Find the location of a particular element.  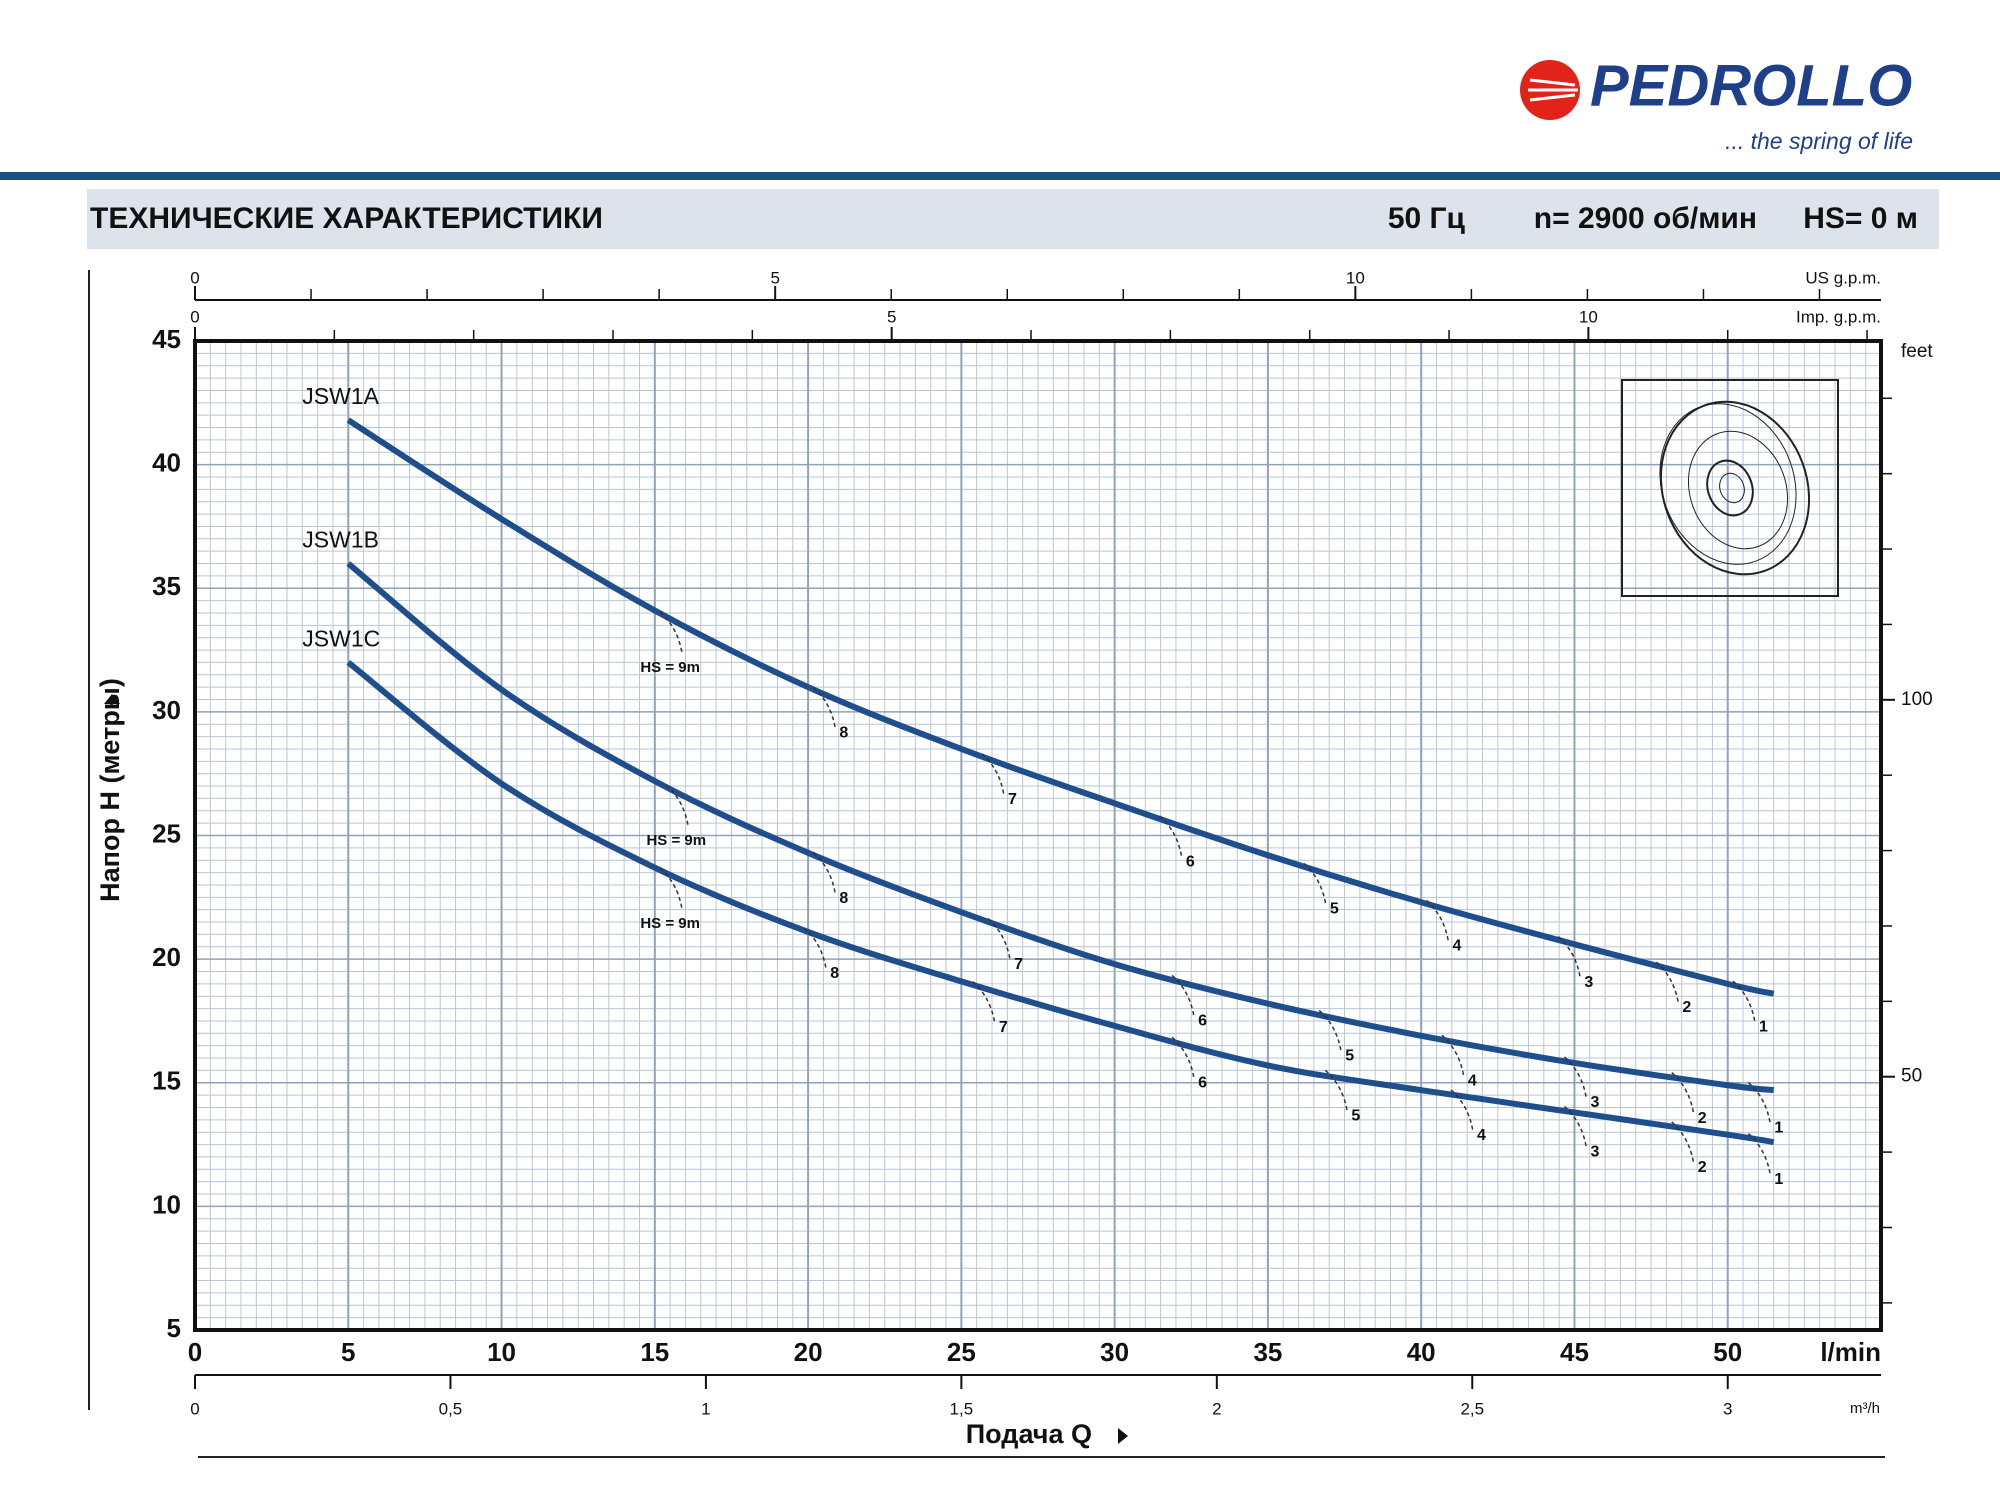

x-tick-label: 5 is located at coordinates (348, 1352).